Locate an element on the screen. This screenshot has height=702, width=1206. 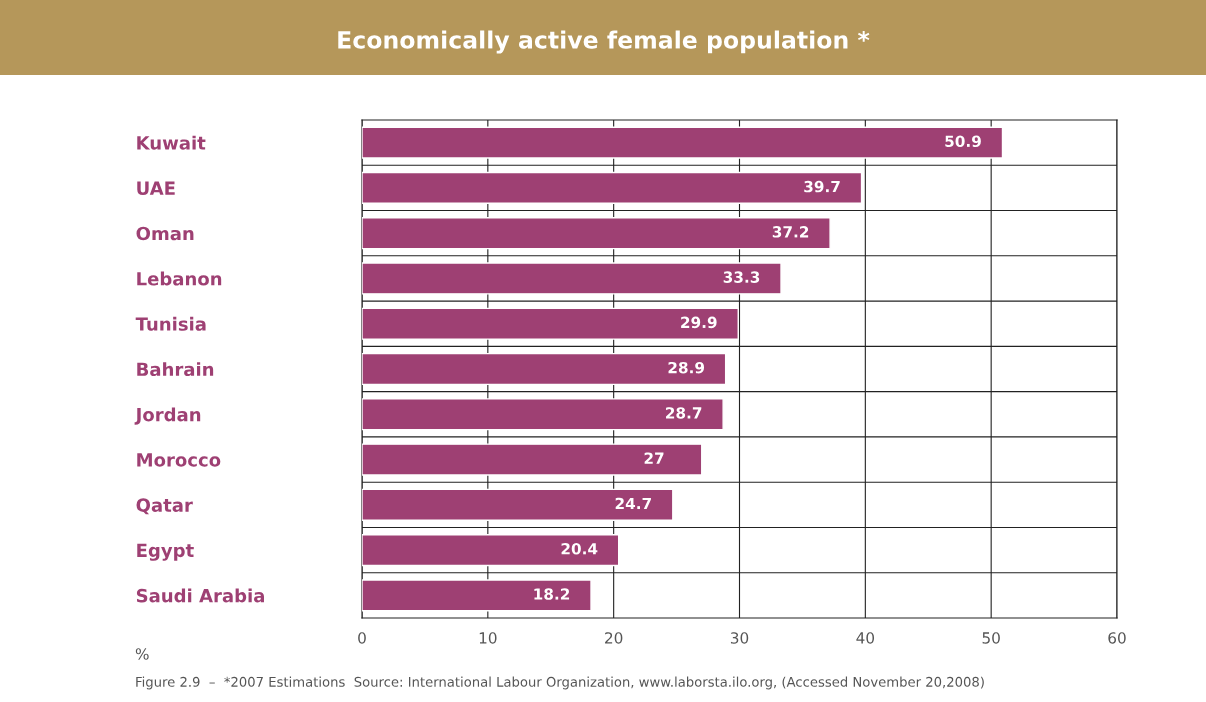
y-tick-label: Bahrain is located at coordinates (175, 369).